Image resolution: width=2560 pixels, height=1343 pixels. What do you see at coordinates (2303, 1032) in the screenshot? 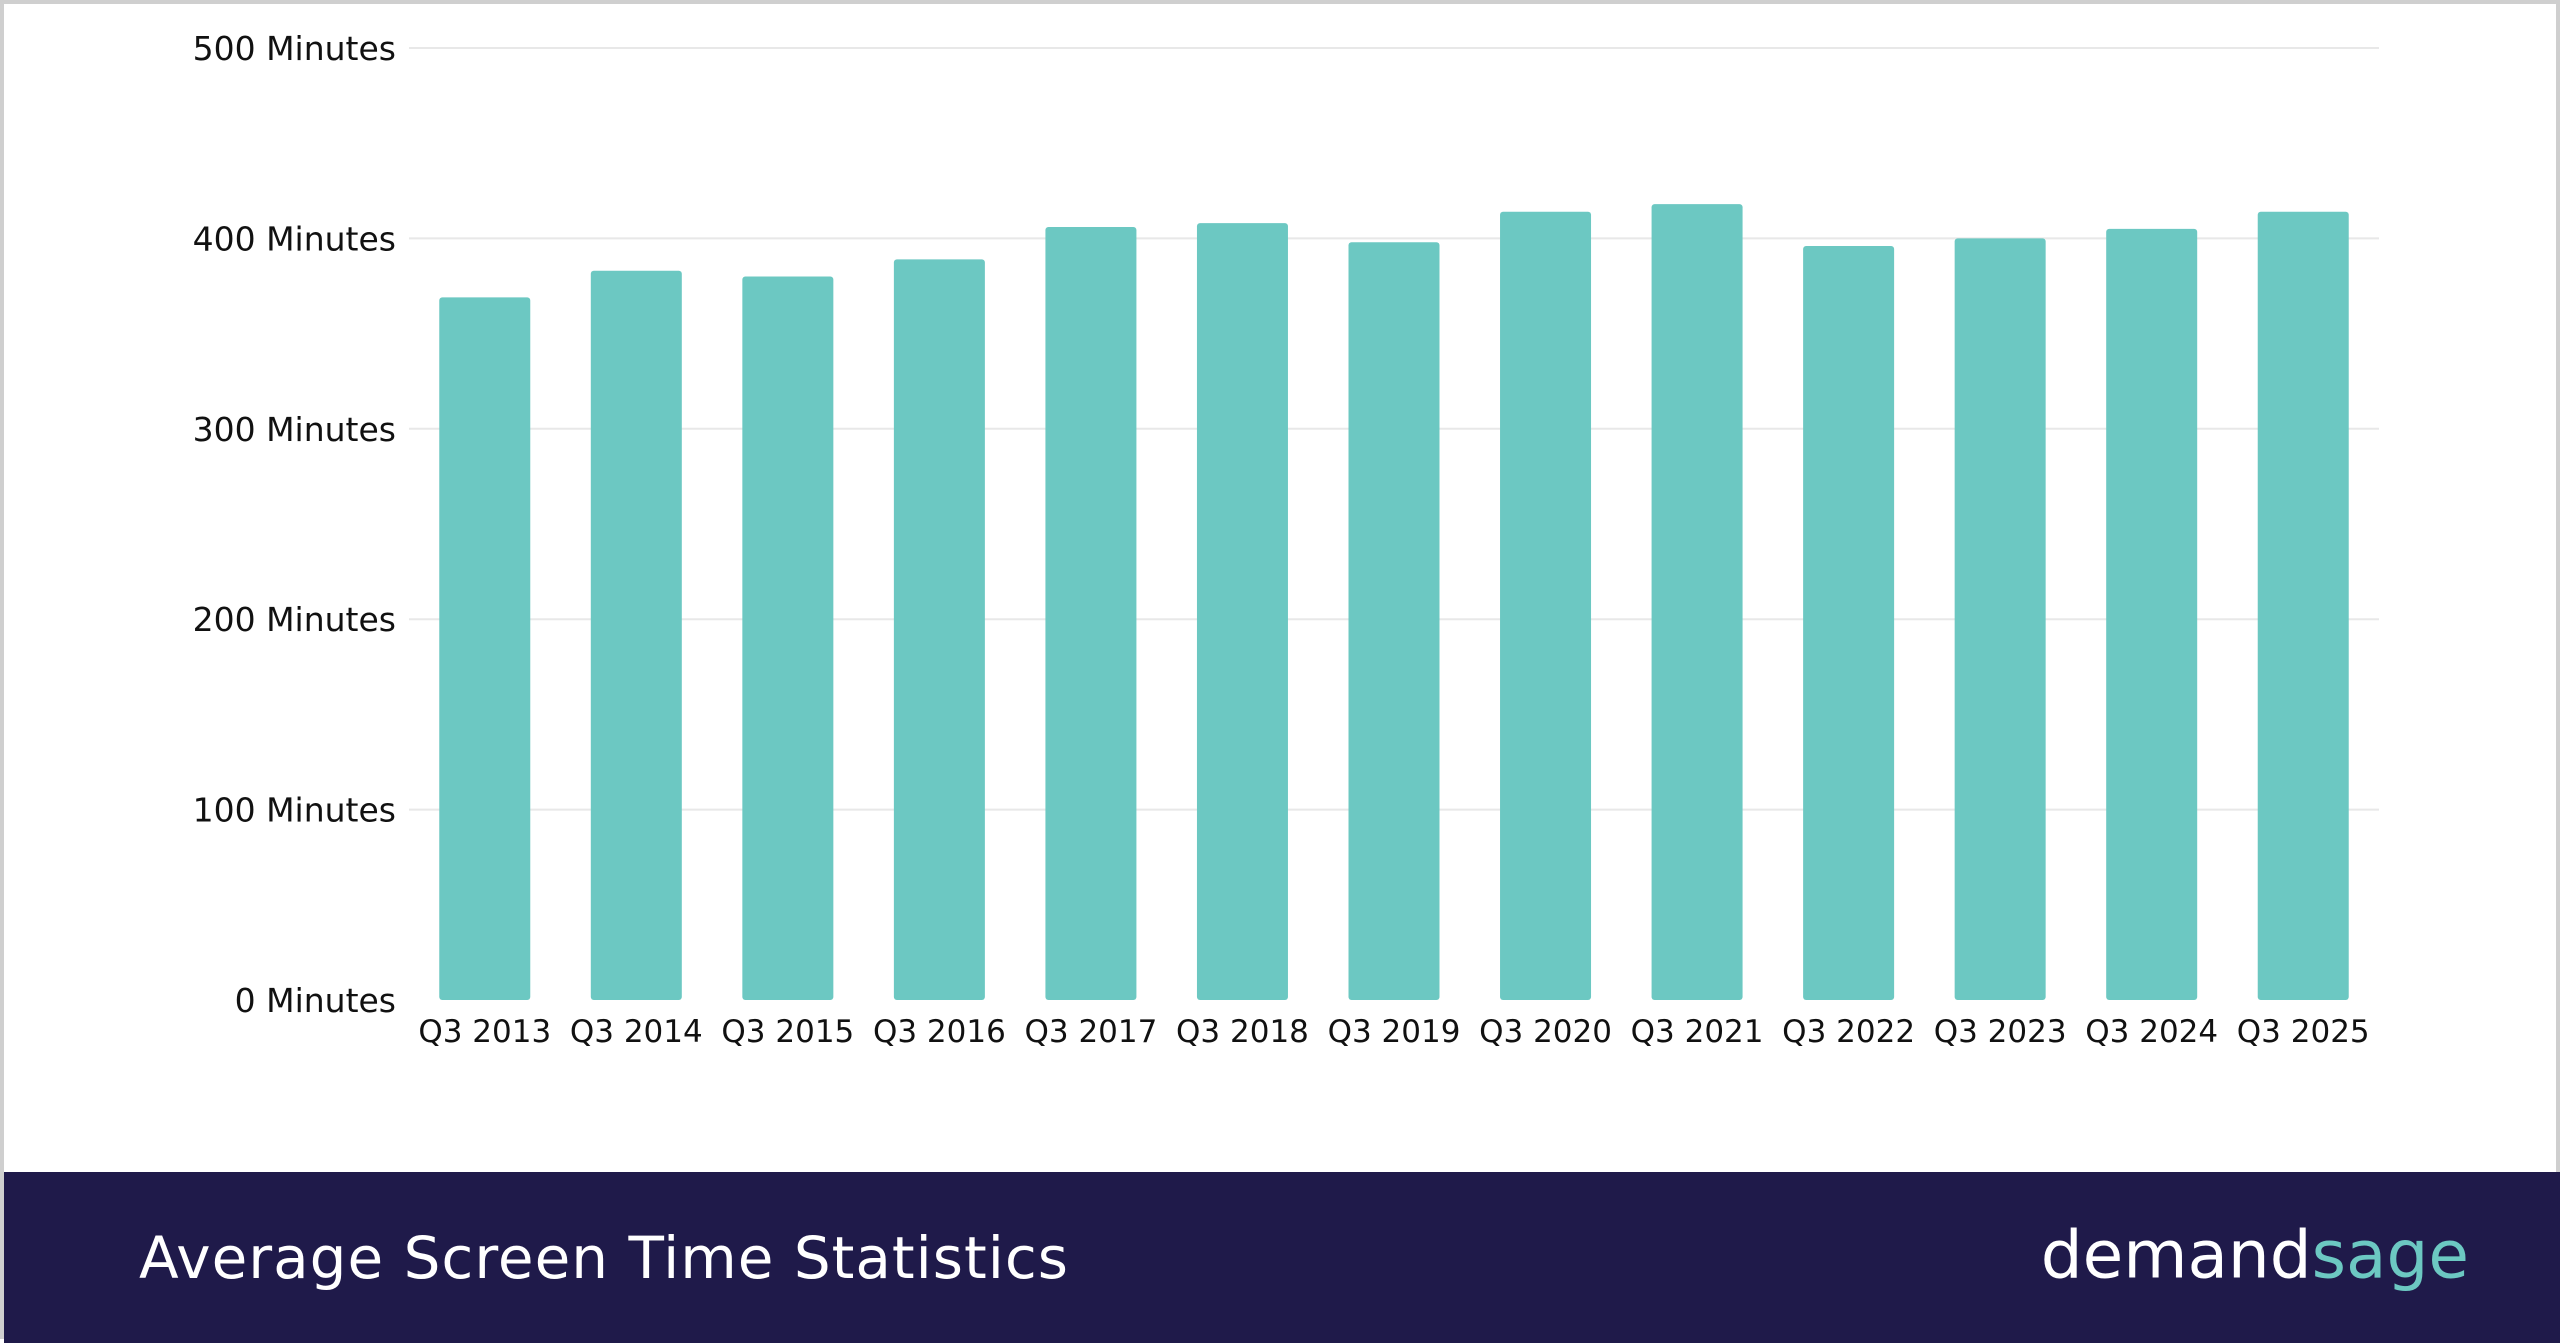
I see `x-tick-label: Q3 2025` at bounding box center [2303, 1032].